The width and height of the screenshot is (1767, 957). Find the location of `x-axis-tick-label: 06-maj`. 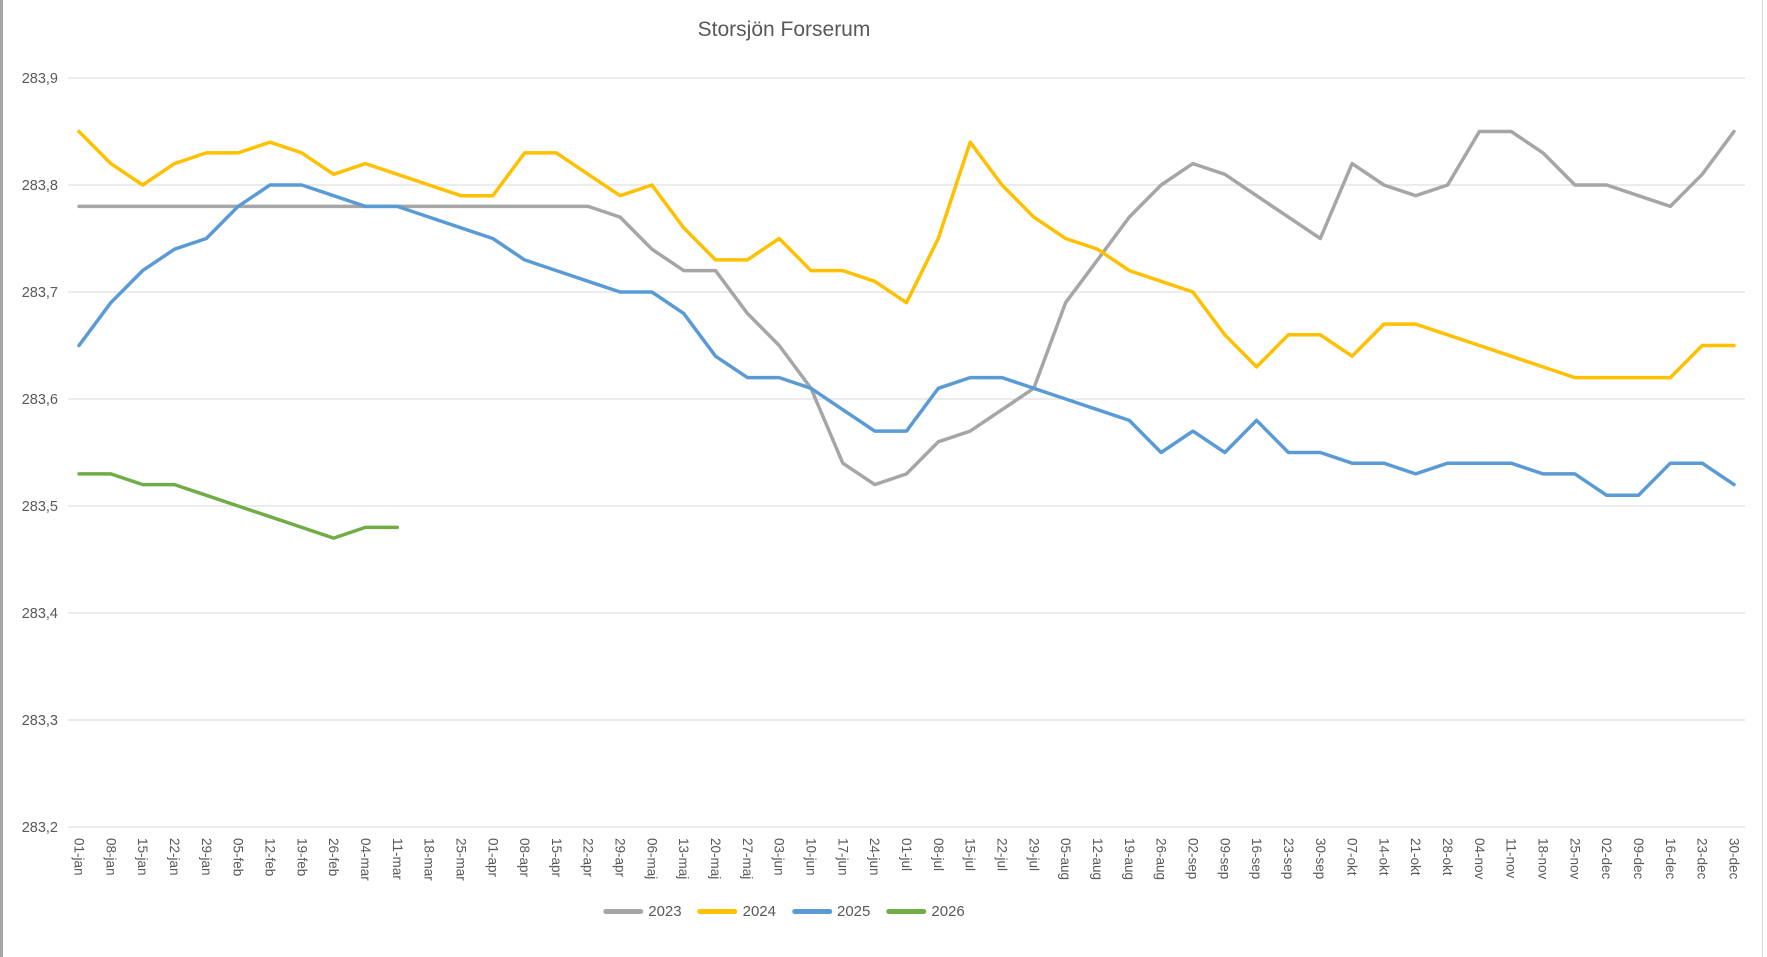

x-axis-tick-label: 06-maj is located at coordinates (651, 858).